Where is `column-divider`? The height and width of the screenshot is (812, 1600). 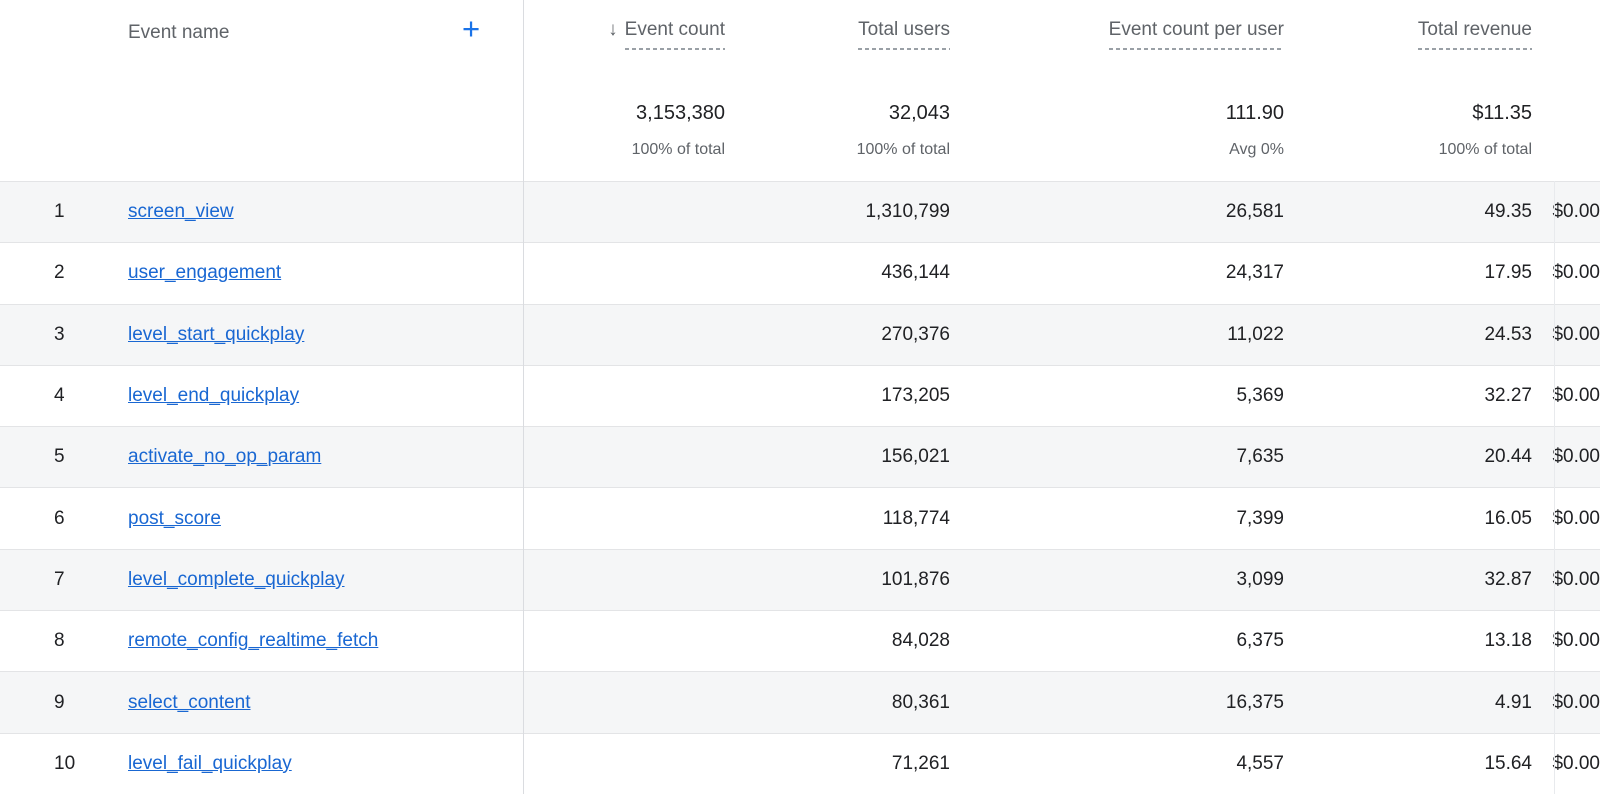 column-divider is located at coordinates (523, 397).